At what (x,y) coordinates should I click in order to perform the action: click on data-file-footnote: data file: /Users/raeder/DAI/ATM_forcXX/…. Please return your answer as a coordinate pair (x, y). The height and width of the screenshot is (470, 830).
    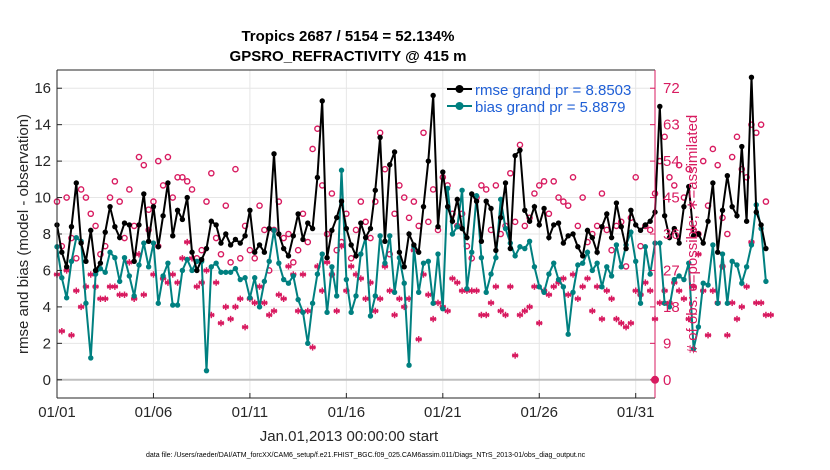
    Looking at the image, I should click on (366, 455).